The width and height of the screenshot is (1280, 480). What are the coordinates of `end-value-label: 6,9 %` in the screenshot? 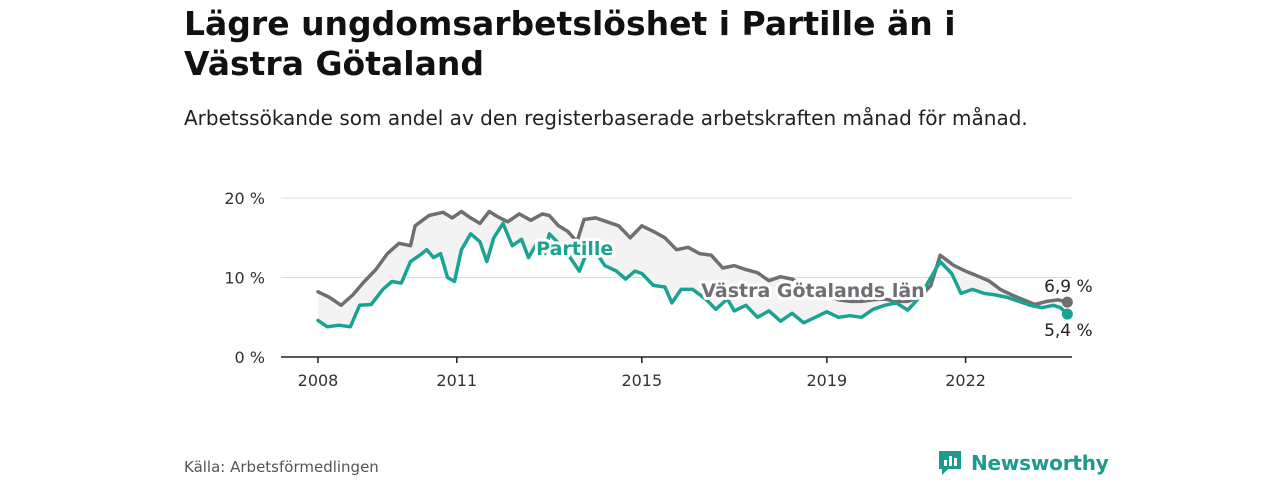 It's located at (1068, 287).